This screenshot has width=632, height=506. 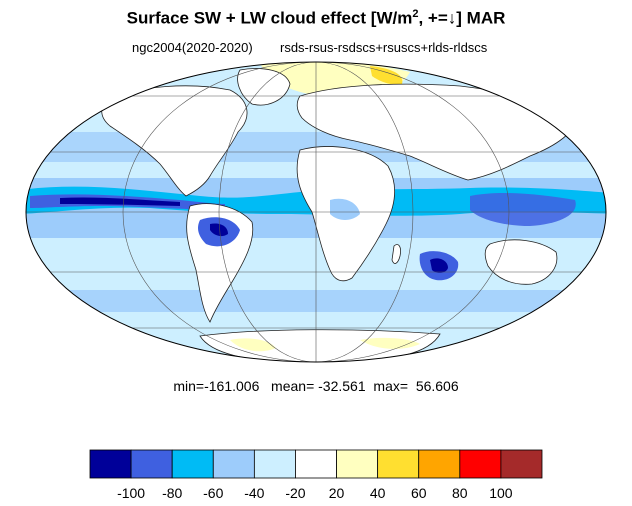 I want to click on colorbar-label-2: -60, so click(x=213, y=493).